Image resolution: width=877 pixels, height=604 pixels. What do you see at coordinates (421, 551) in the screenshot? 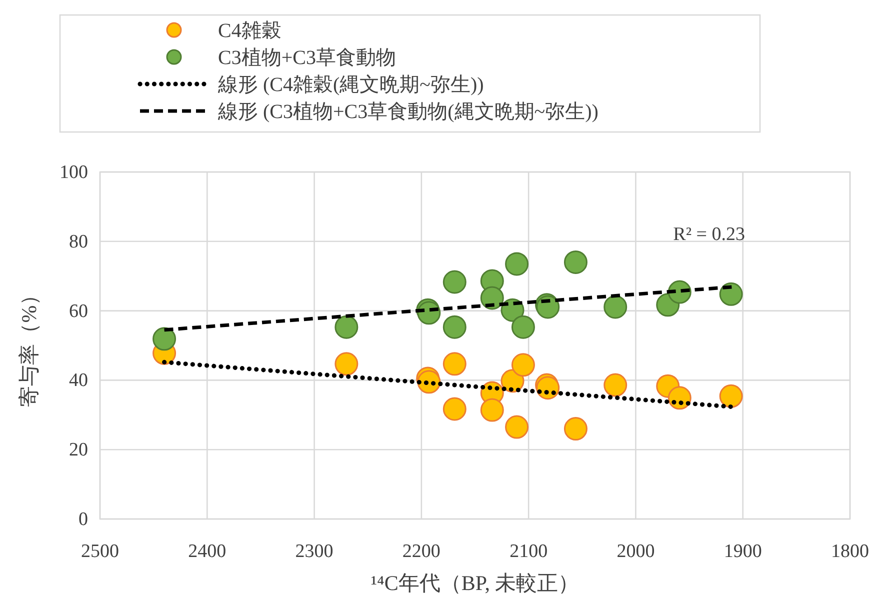
I see `x-tick-label: 2200` at bounding box center [421, 551].